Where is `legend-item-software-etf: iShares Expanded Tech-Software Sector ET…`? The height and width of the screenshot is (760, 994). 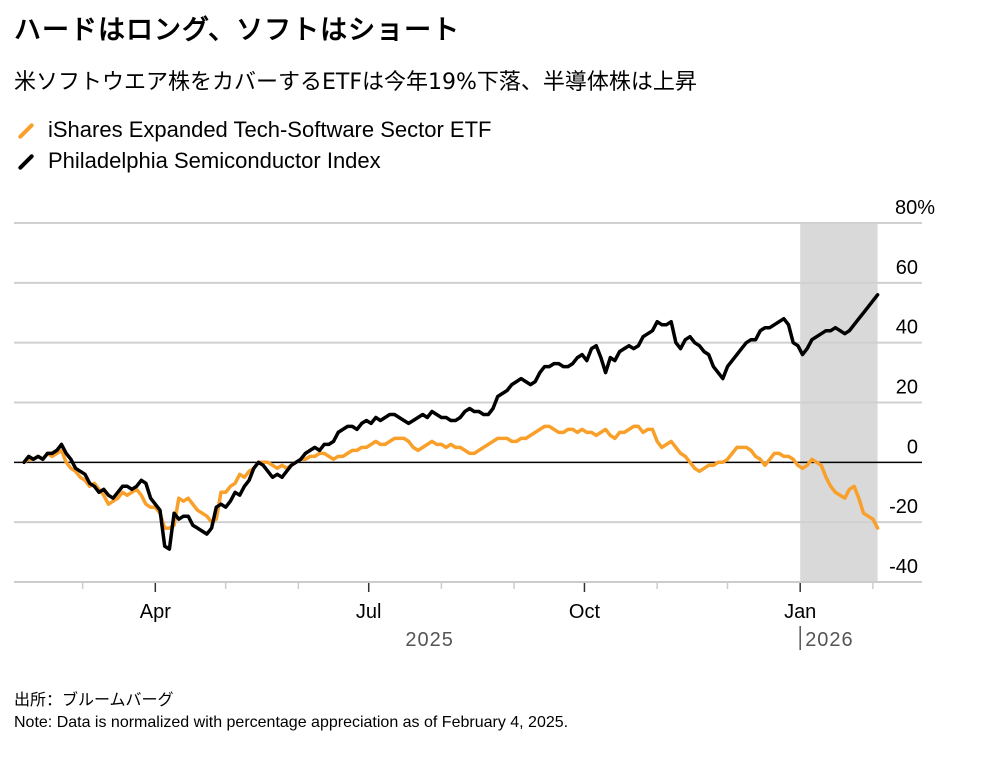
legend-item-software-etf: iShares Expanded Tech-Software Sector ET… is located at coordinates (252, 129).